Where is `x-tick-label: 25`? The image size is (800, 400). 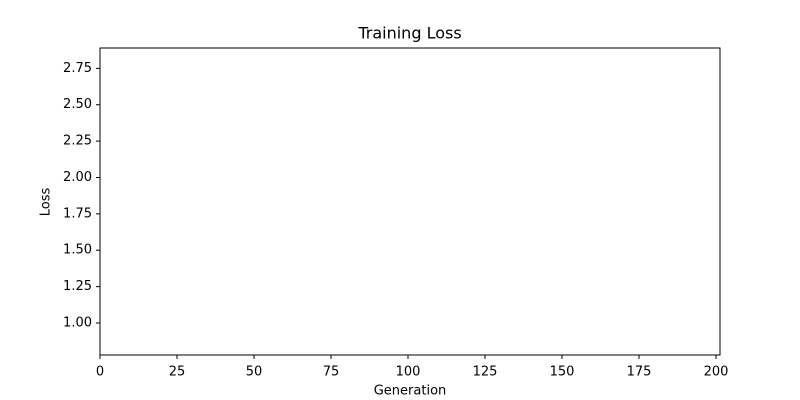 x-tick-label: 25 is located at coordinates (177, 372).